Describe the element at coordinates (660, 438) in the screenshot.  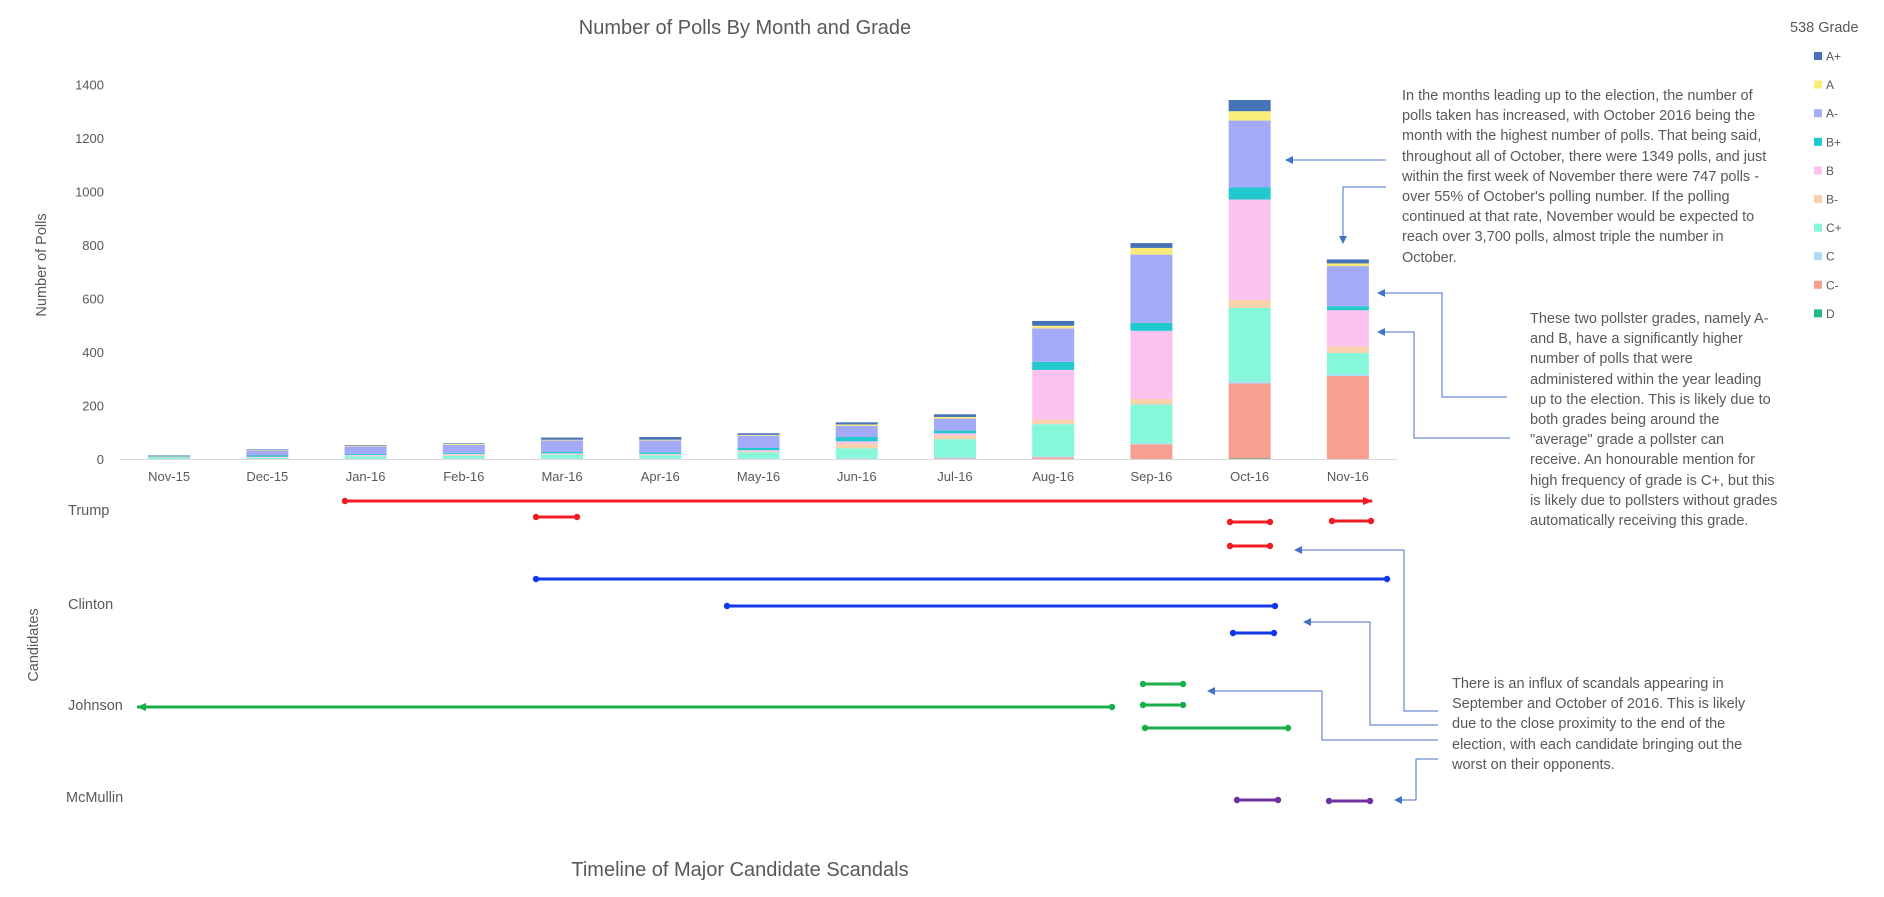
I see `bar-segment-A+-Apr-16` at that location.